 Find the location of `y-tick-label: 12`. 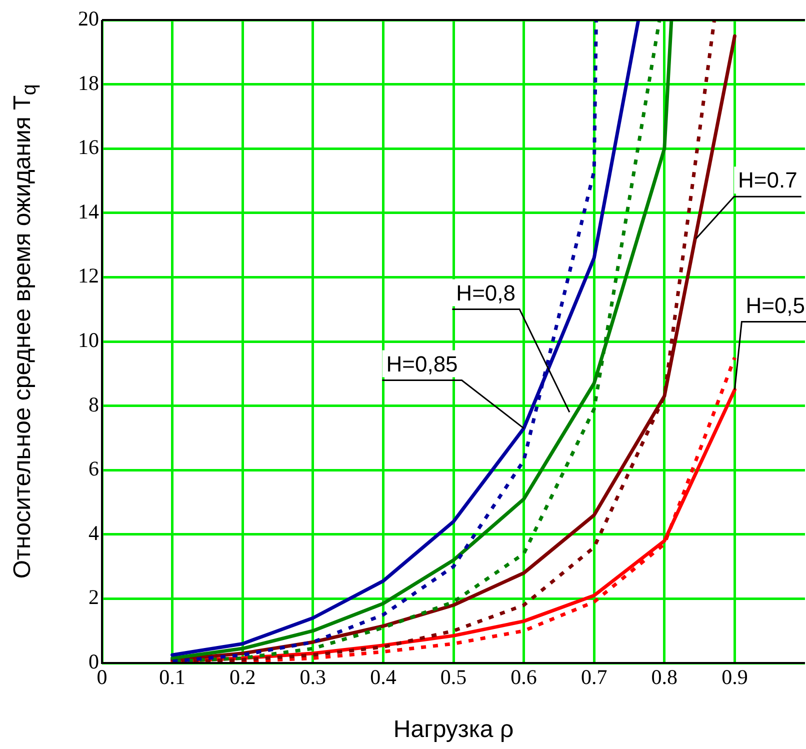

y-tick-label: 12 is located at coordinates (88, 276).